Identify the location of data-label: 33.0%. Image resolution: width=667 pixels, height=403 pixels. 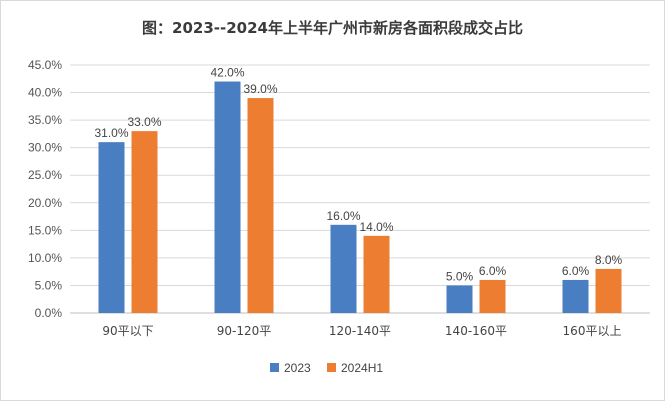
(144, 122).